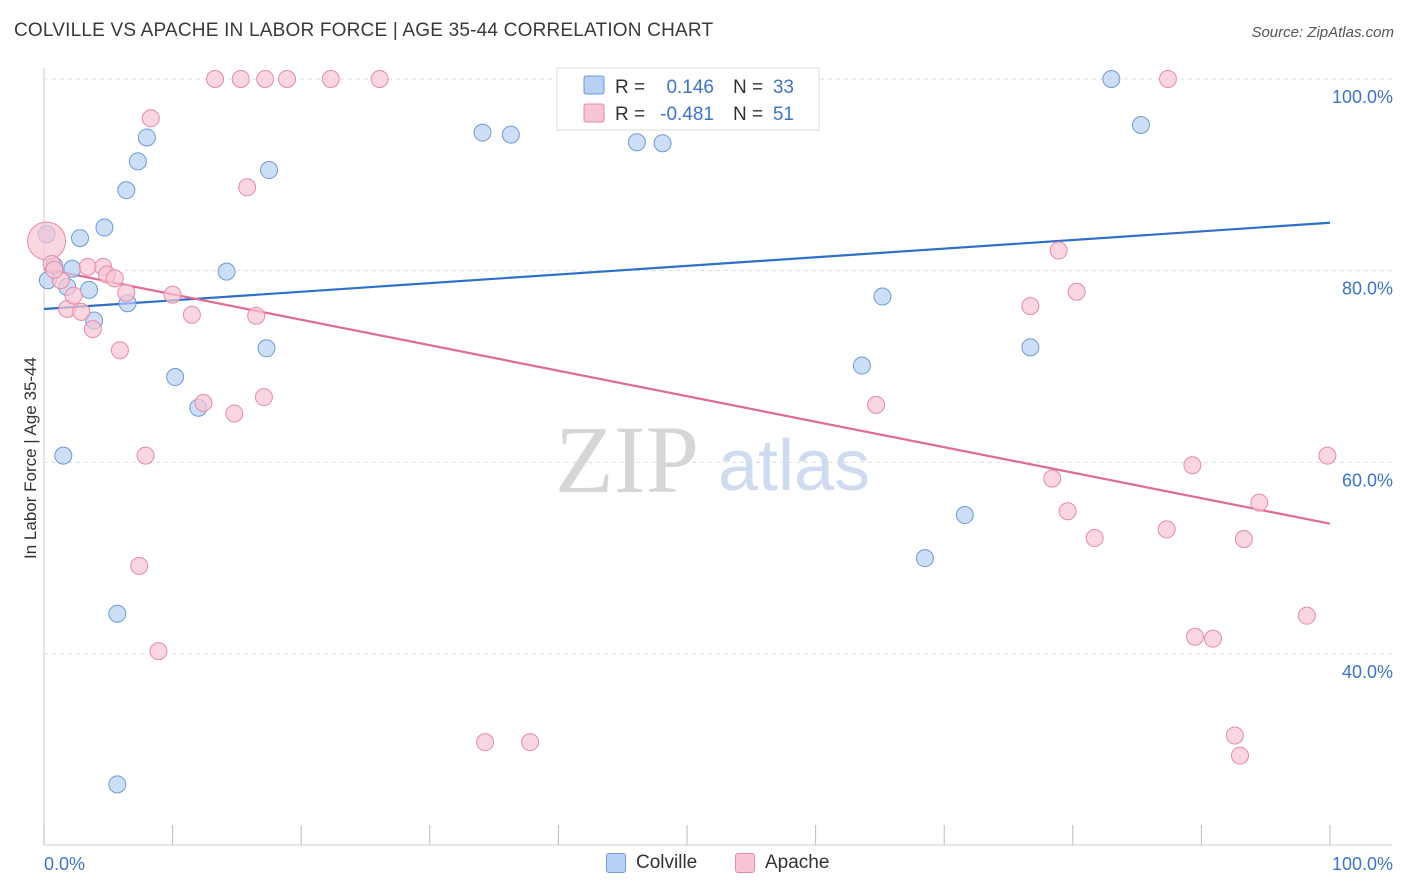  What do you see at coordinates (688, 99) in the screenshot?
I see `legend-box: R = 0.146 N = 33 R = -0.481 N = 51` at bounding box center [688, 99].